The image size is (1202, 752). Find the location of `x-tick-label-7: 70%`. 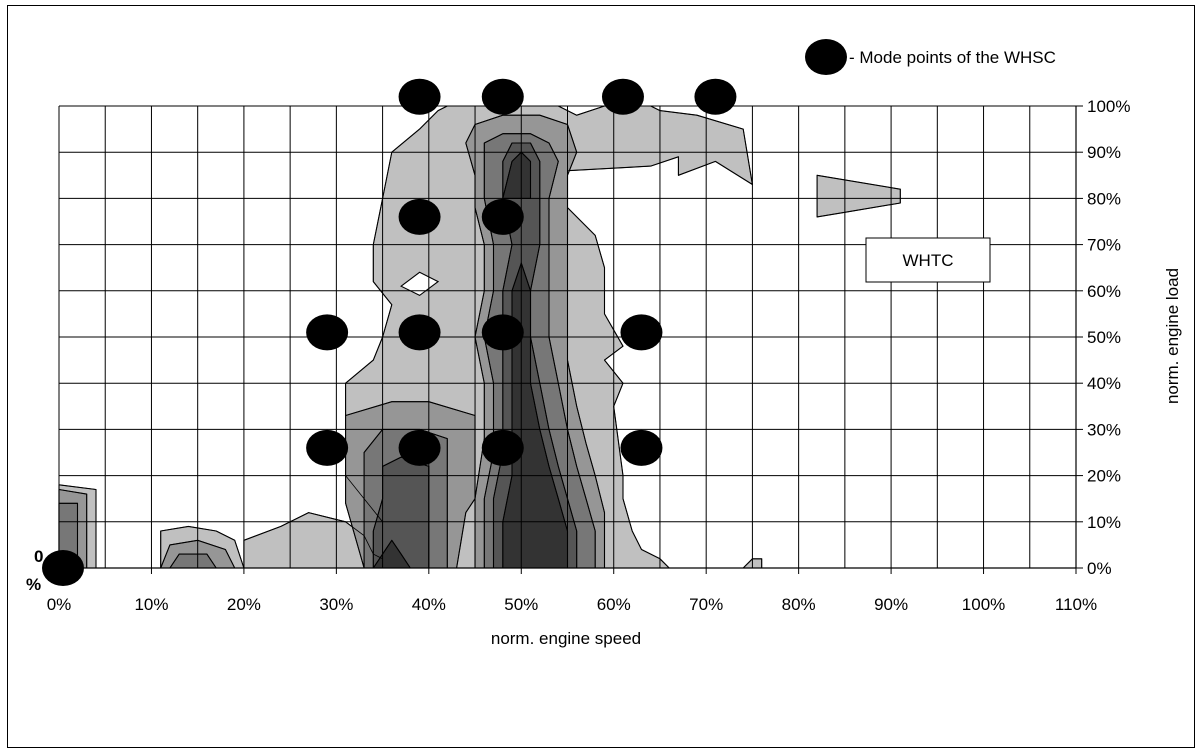

x-tick-label-7: 70% is located at coordinates (706, 604).